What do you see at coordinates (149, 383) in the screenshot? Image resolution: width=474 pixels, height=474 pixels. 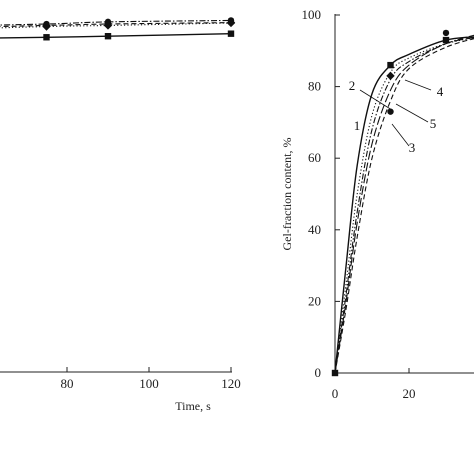 I see `left-x-tick-label: 100` at bounding box center [149, 383].